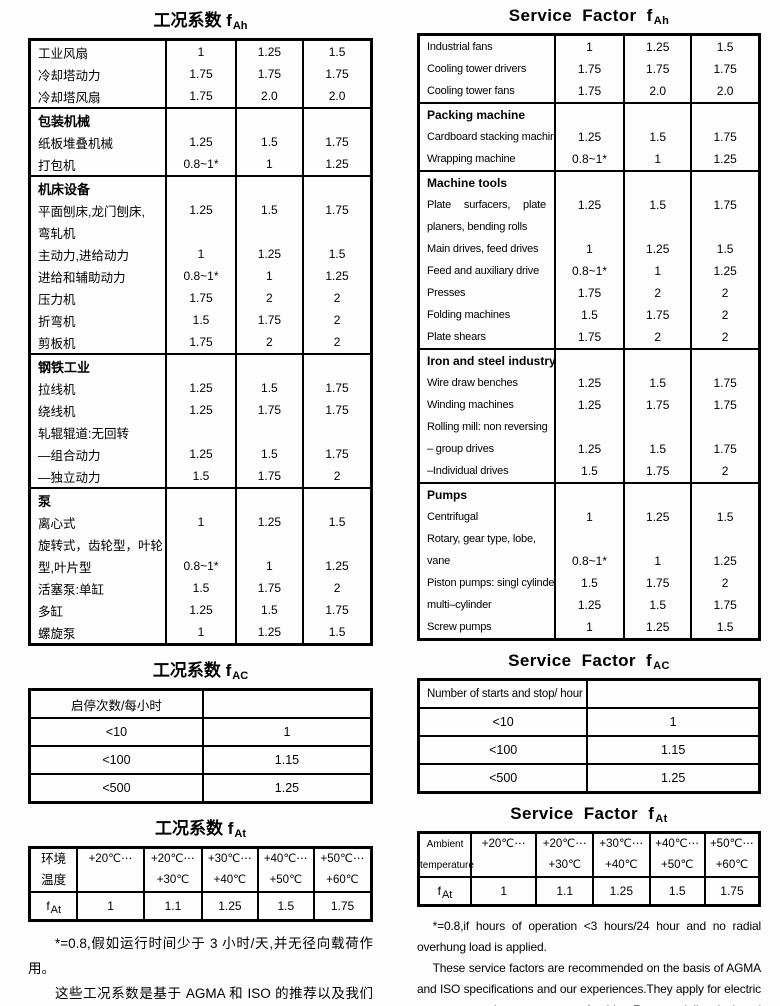  I want to click on temperature-range-cell: +20℃⋯, so click(110, 869).